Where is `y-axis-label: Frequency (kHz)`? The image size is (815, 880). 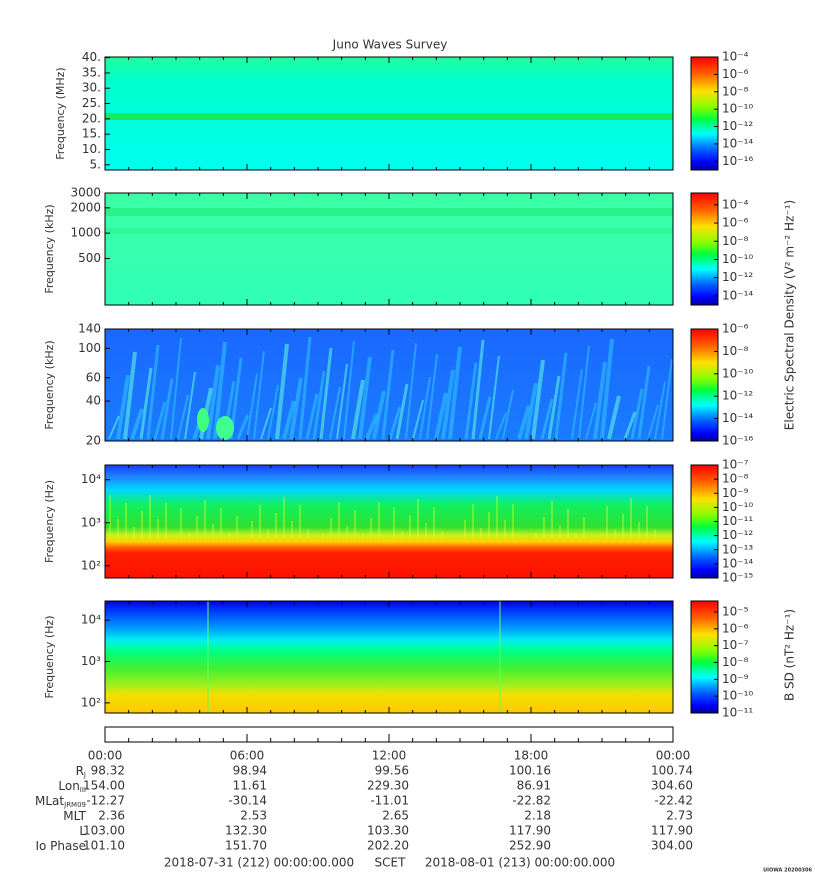
y-axis-label: Frequency (kHz) is located at coordinates (49, 248).